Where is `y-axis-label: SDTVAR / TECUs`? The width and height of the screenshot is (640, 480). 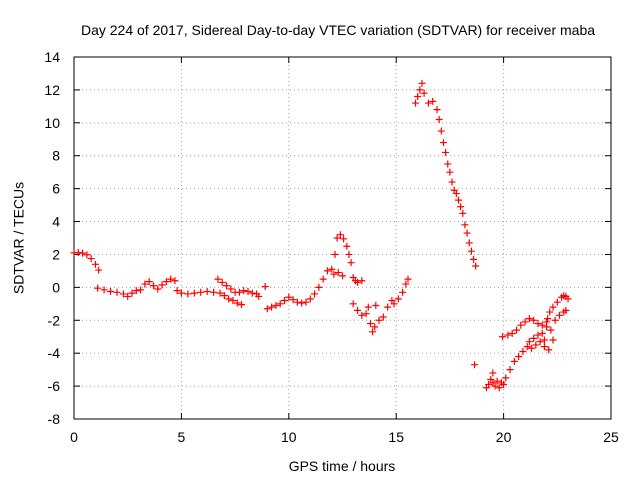
y-axis-label: SDTVAR / TECUs is located at coordinates (19, 238).